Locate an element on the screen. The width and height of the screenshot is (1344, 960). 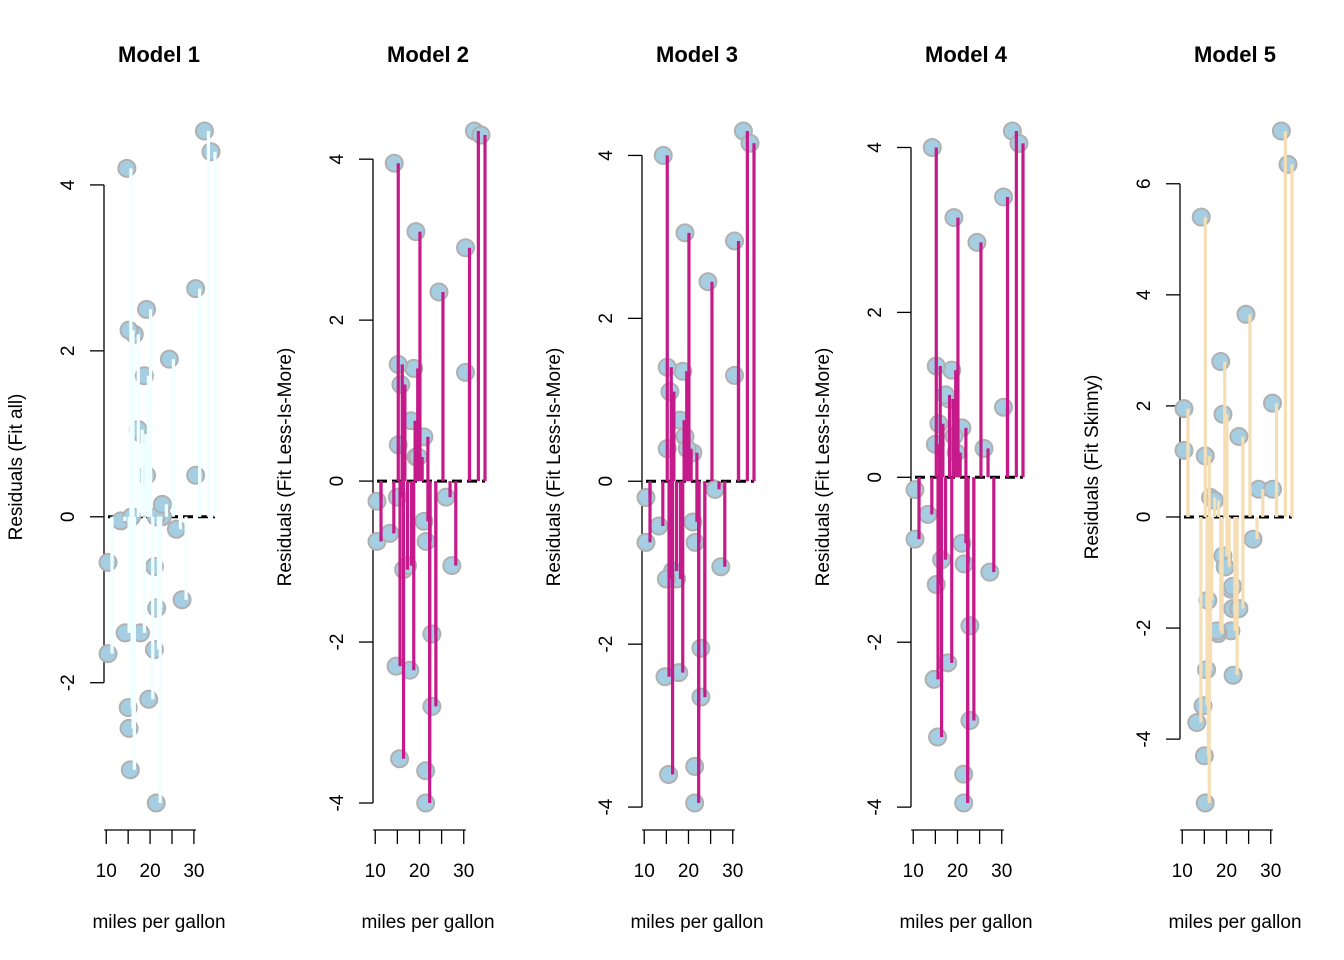
y-tick-label: 6 is located at coordinates (1144, 183).